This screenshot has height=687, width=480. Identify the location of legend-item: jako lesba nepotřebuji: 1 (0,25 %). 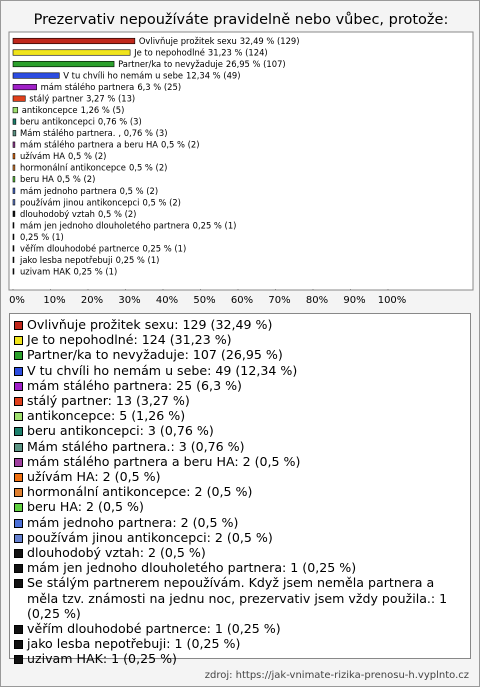
(240, 643).